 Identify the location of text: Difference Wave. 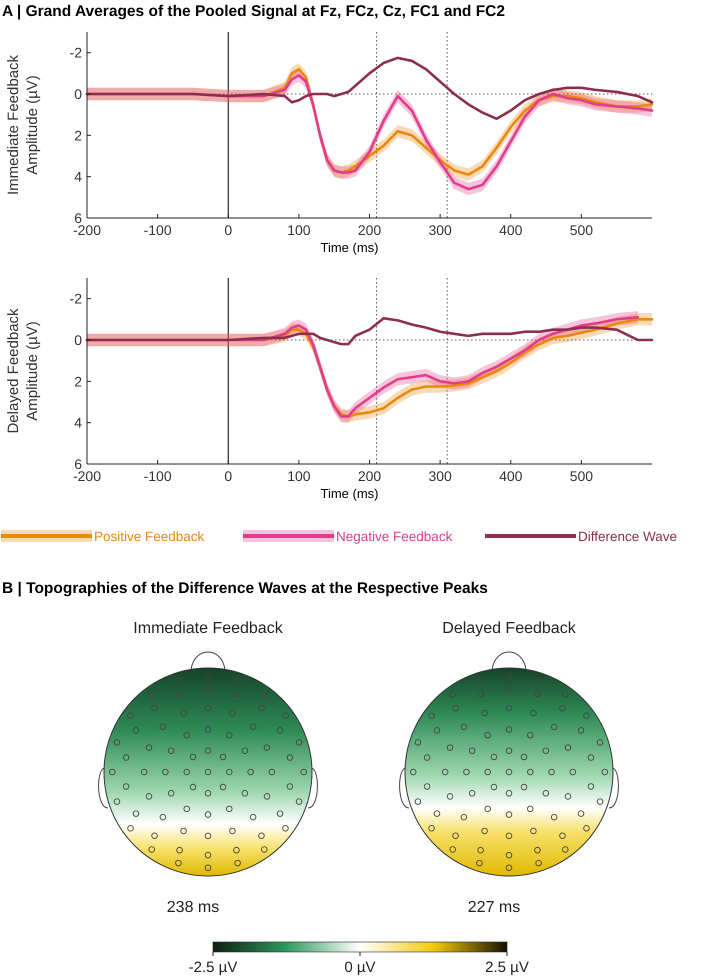
(628, 536).